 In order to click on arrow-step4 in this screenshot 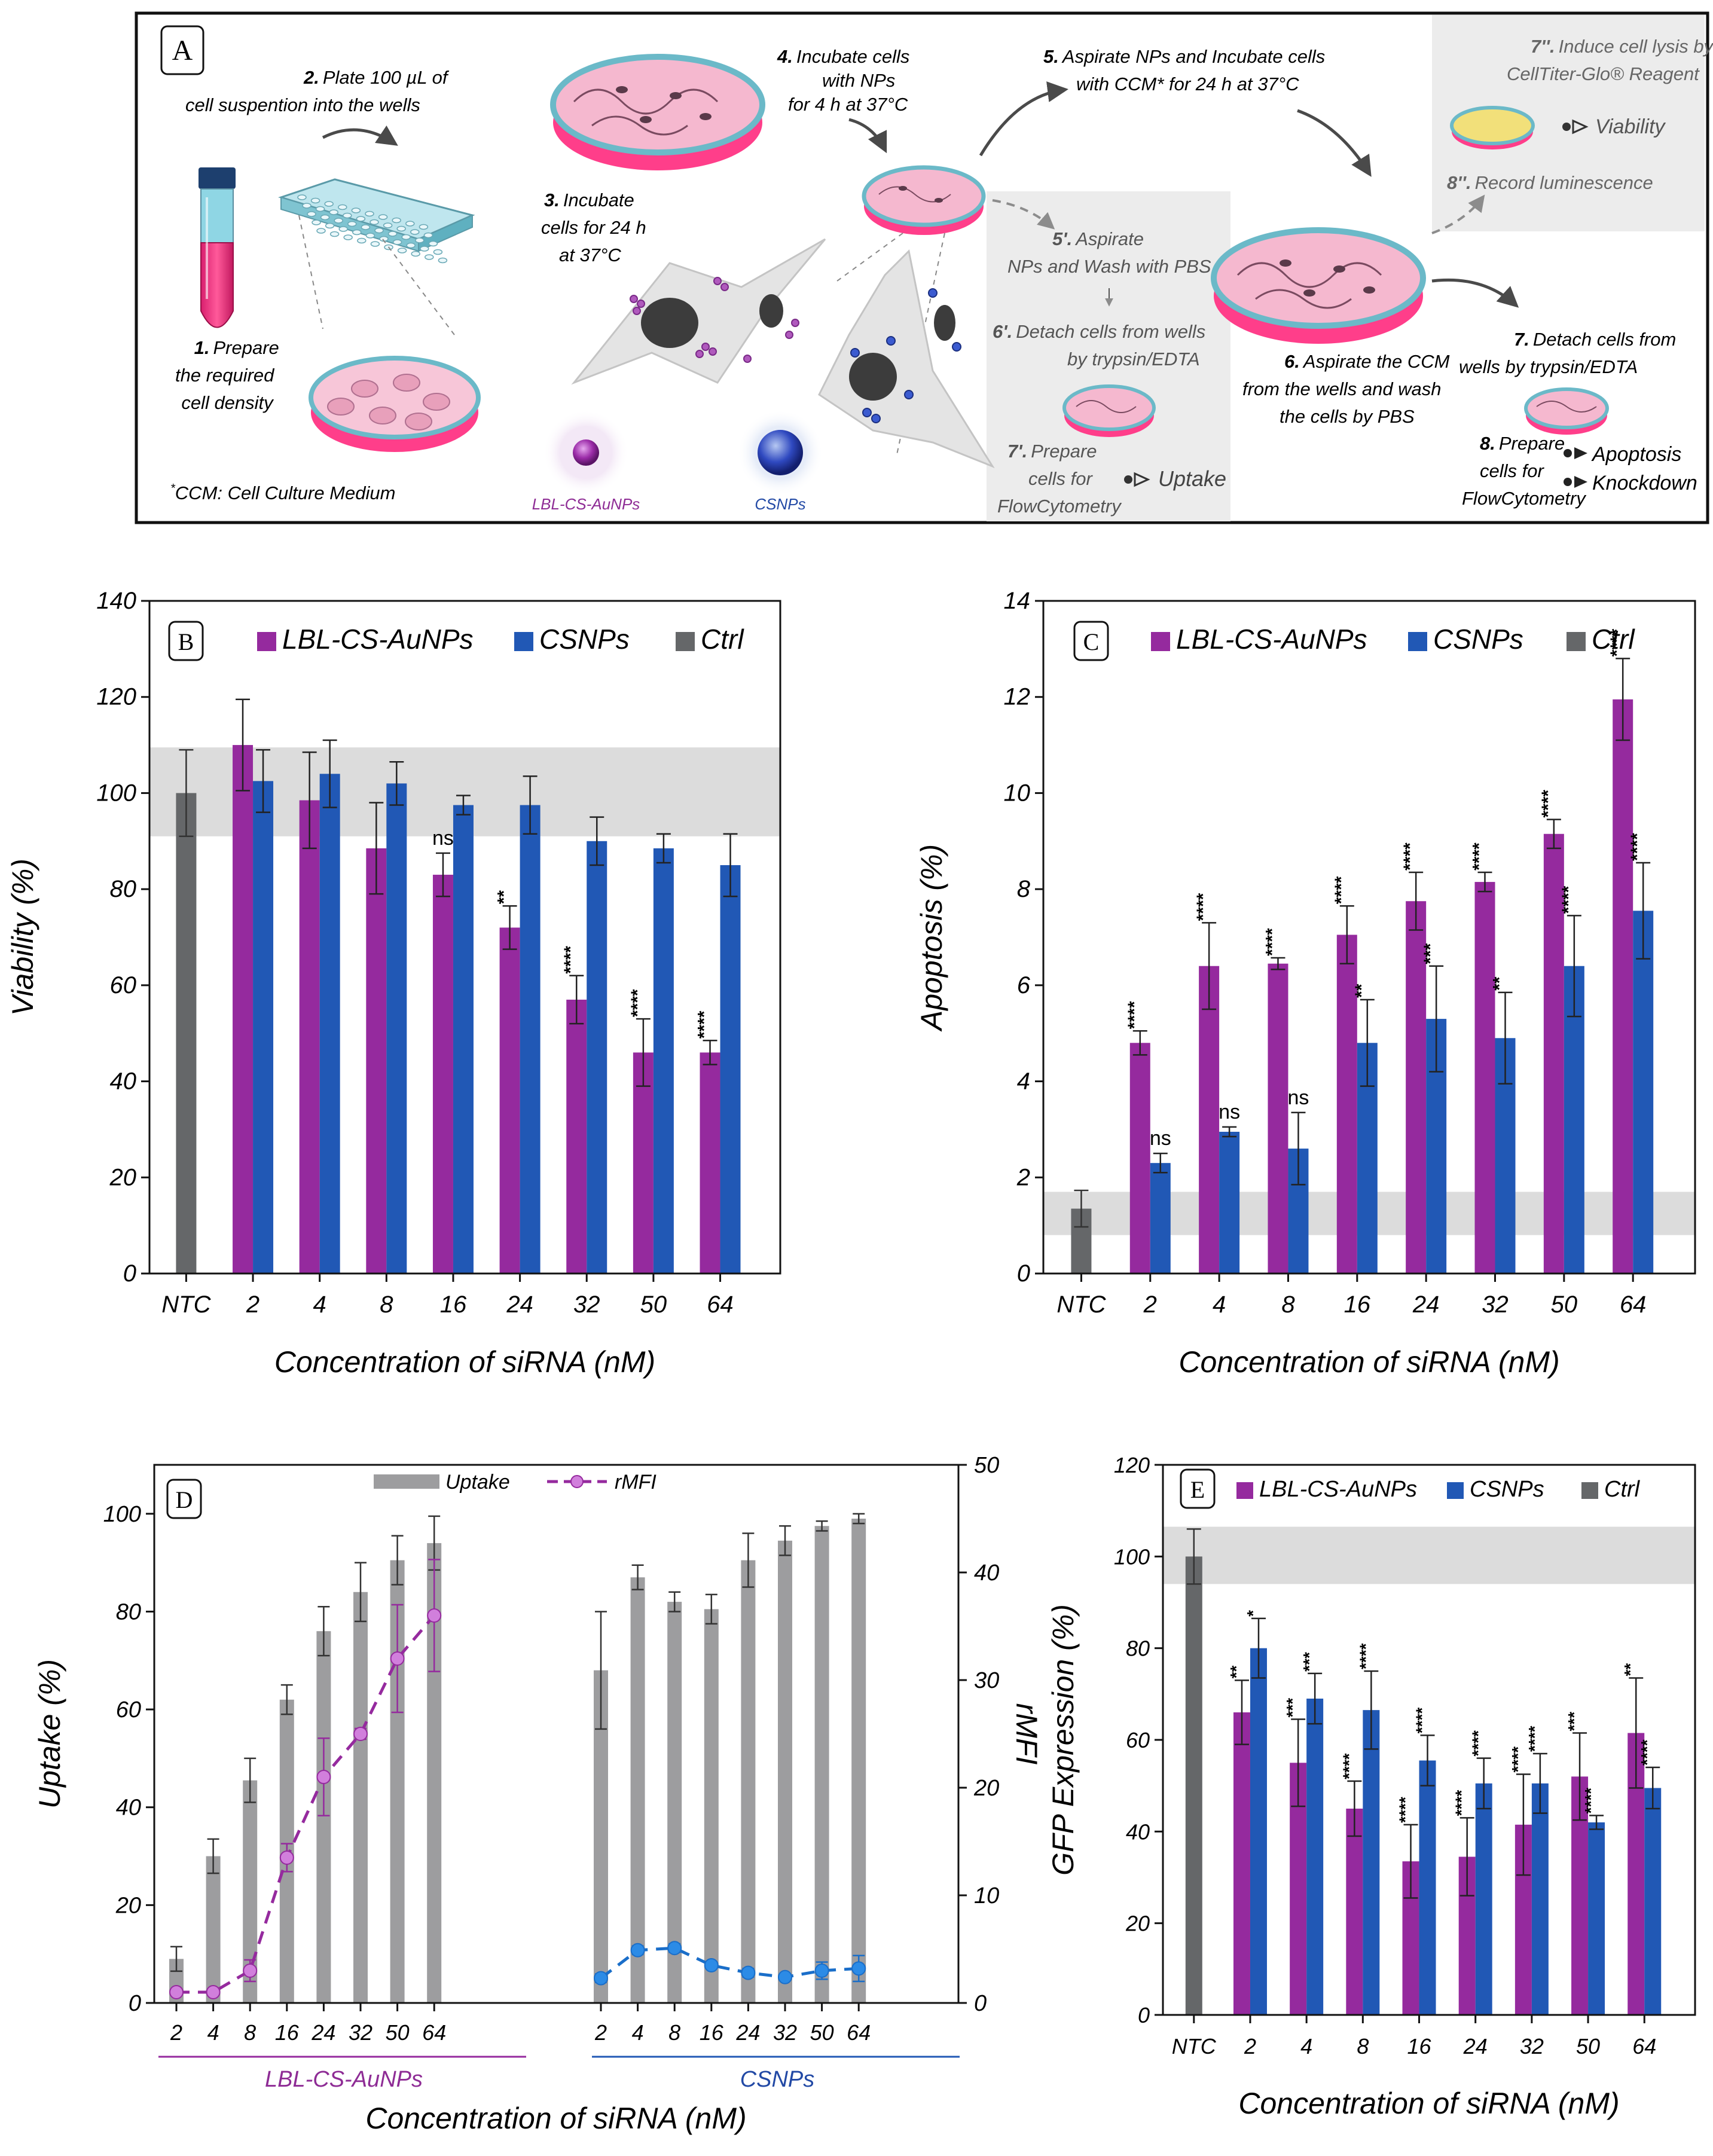, I will do `click(867, 136)`.